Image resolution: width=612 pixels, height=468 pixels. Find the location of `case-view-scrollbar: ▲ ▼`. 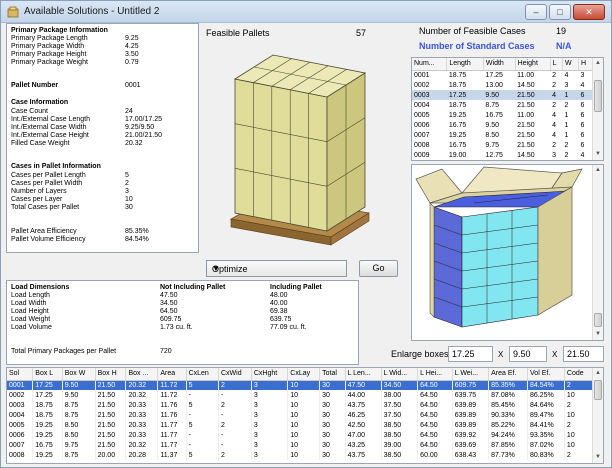

case-view-scrollbar: ▲ ▼ is located at coordinates (597, 252).